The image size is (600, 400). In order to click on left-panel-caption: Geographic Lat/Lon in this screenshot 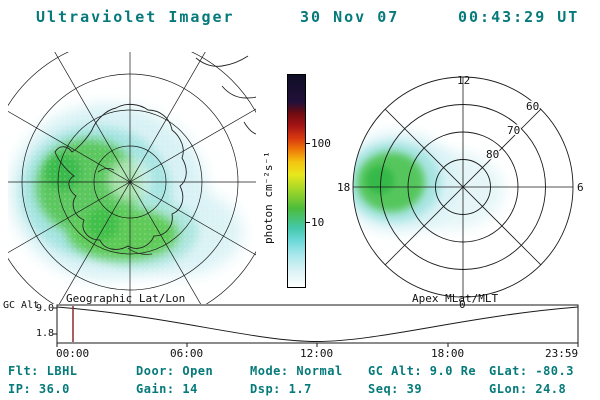, I will do `click(126, 298)`.